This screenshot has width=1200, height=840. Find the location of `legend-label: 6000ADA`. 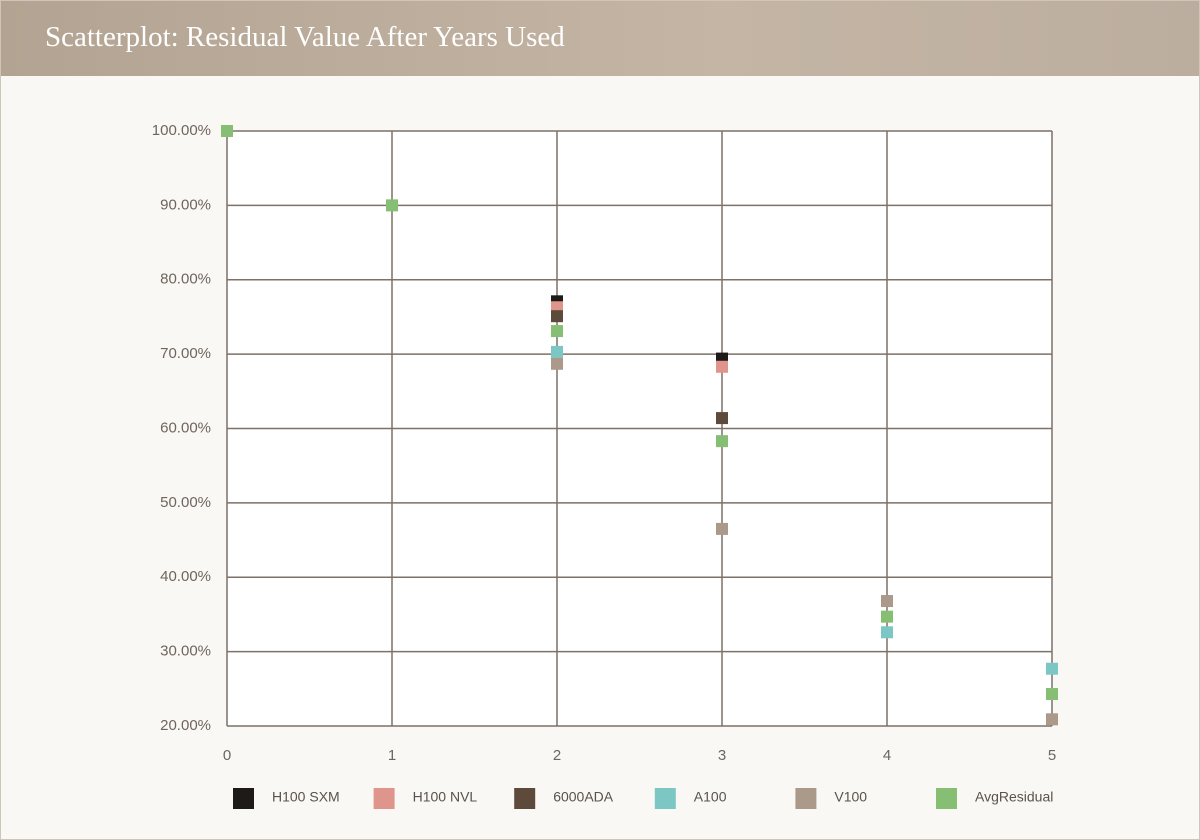

legend-label: 6000ADA is located at coordinates (583, 797).